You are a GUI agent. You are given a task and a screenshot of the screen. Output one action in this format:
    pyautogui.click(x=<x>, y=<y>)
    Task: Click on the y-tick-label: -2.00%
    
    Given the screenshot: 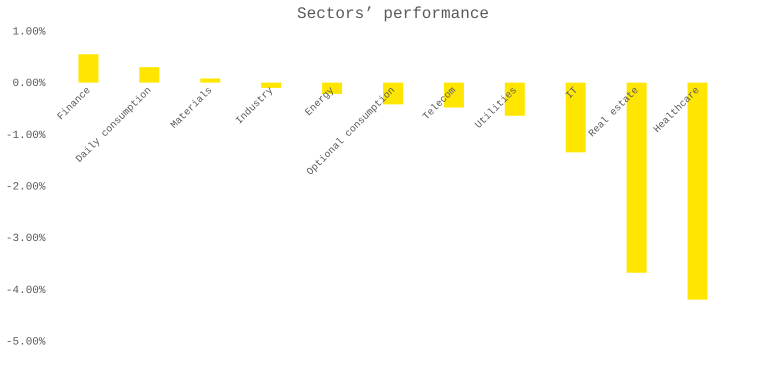 What is the action you would take?
    pyautogui.click(x=26, y=188)
    